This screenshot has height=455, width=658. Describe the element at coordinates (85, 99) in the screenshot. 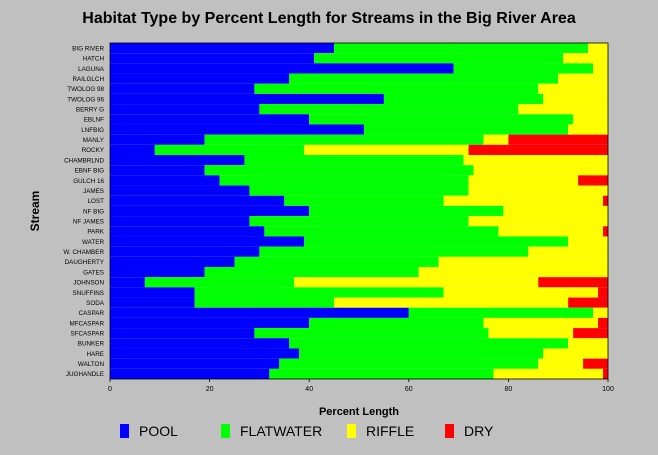

I see `y-tick-label: TWOLOG 96` at that location.